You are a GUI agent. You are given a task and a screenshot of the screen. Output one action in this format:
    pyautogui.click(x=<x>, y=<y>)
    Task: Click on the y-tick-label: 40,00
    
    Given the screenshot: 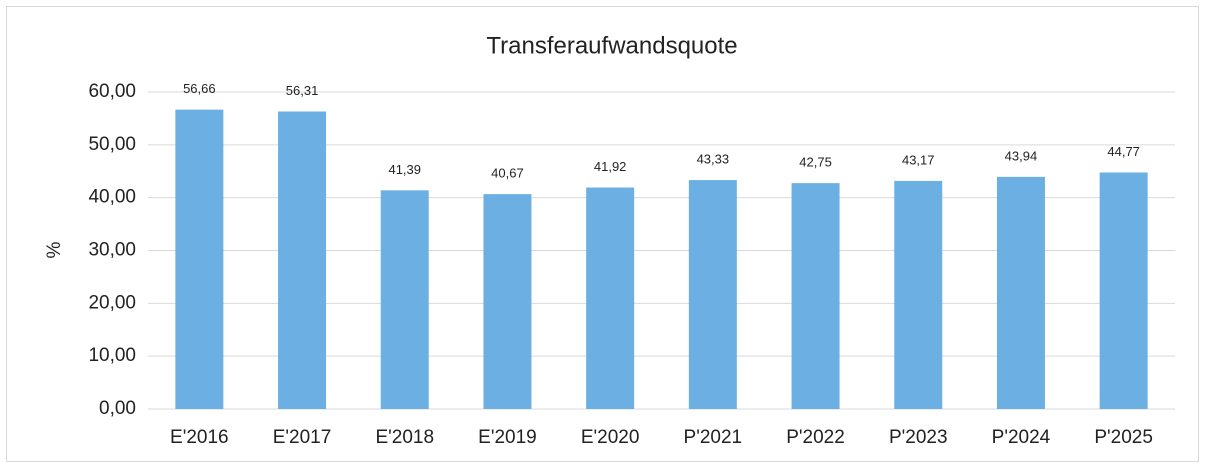 What is the action you would take?
    pyautogui.click(x=112, y=197)
    